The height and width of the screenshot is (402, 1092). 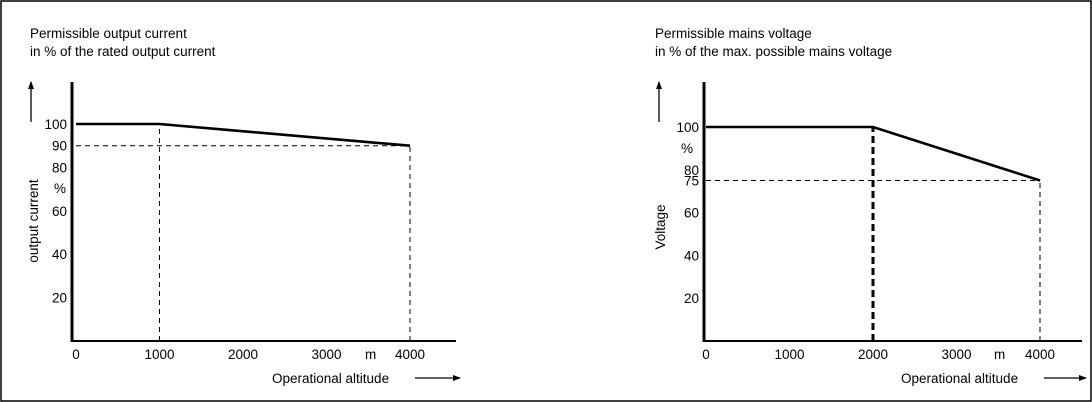 I want to click on chart-title-line-2: in % of the max. possible mains voltage, so click(x=773, y=51).